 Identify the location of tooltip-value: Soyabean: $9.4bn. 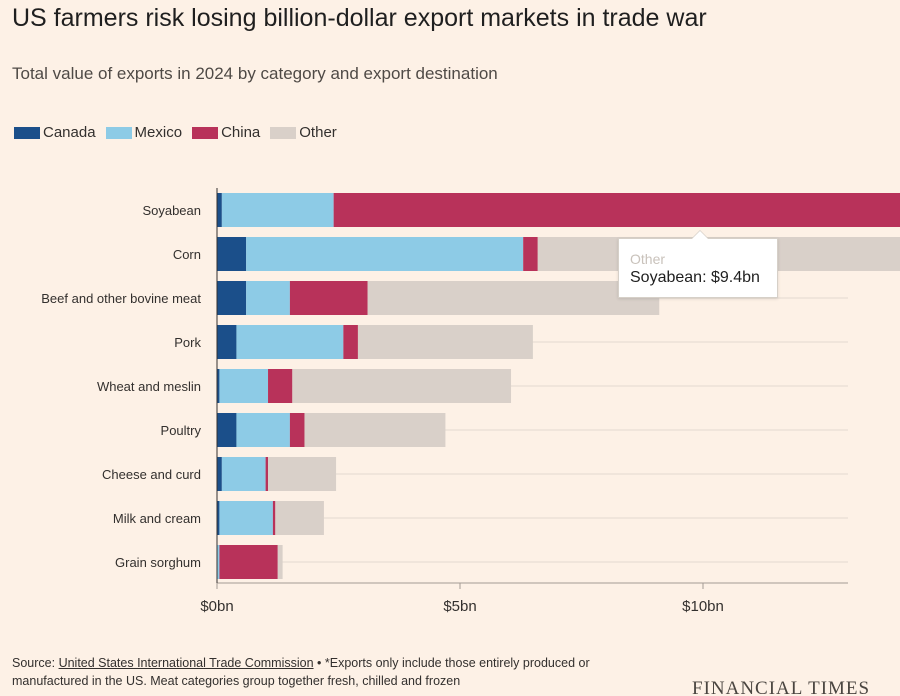
(695, 277).